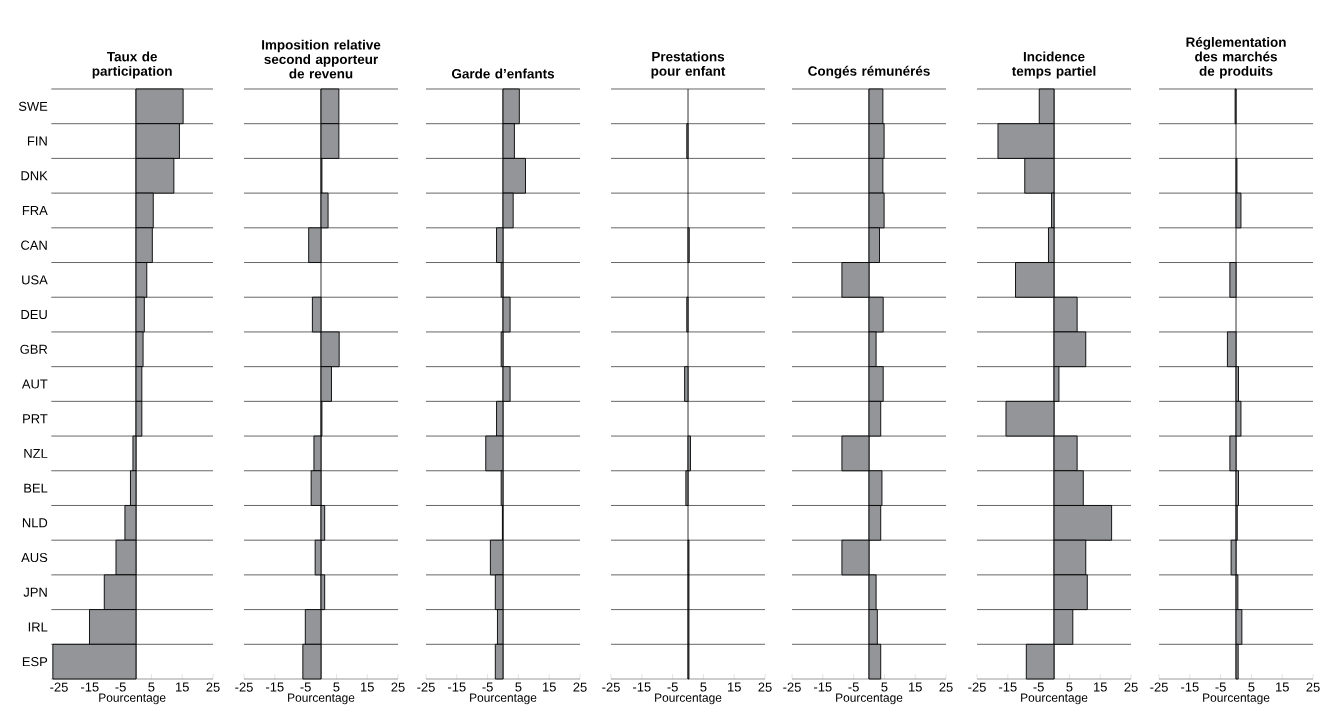 This screenshot has height=726, width=1329. Describe the element at coordinates (34, 349) in the screenshot. I see `y-tick-label: GBR` at that location.